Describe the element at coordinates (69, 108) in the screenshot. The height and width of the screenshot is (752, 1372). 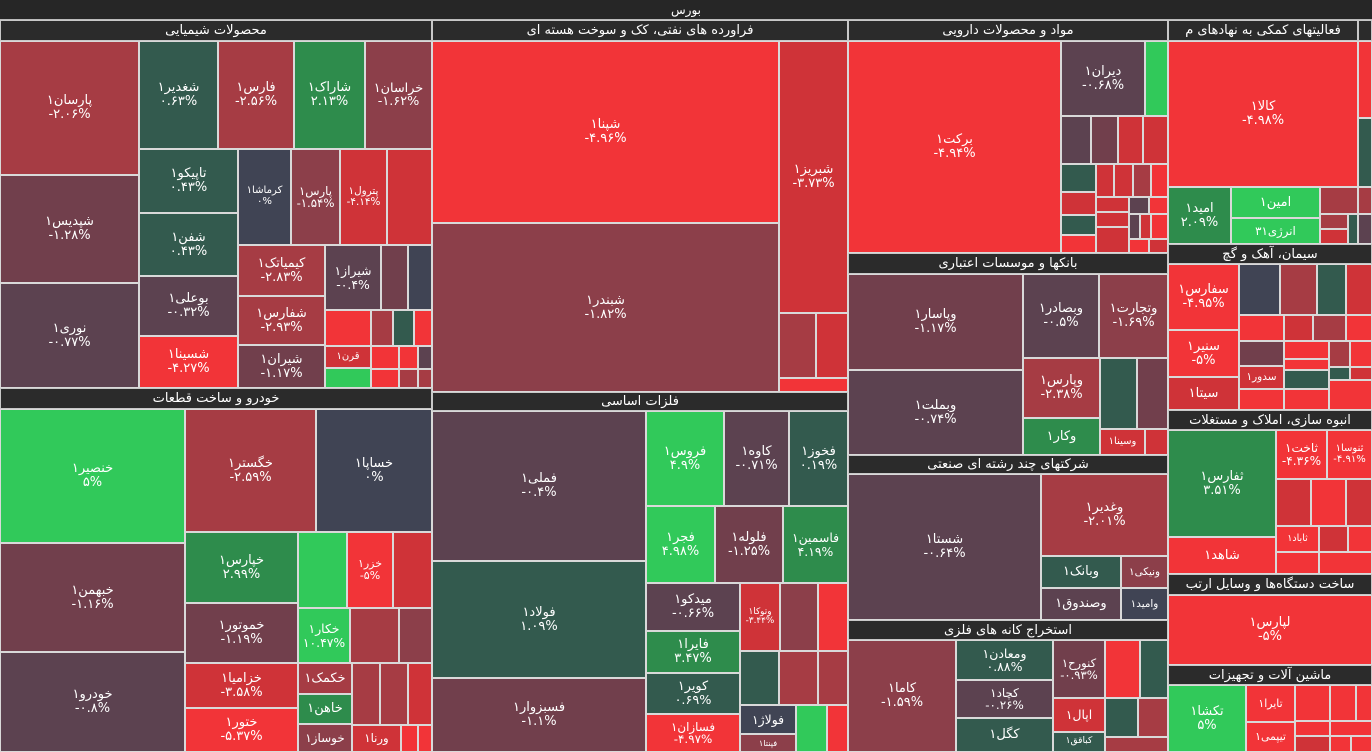
I see `stock-tile: پارسان۱ -۲.۰۶%` at that location.